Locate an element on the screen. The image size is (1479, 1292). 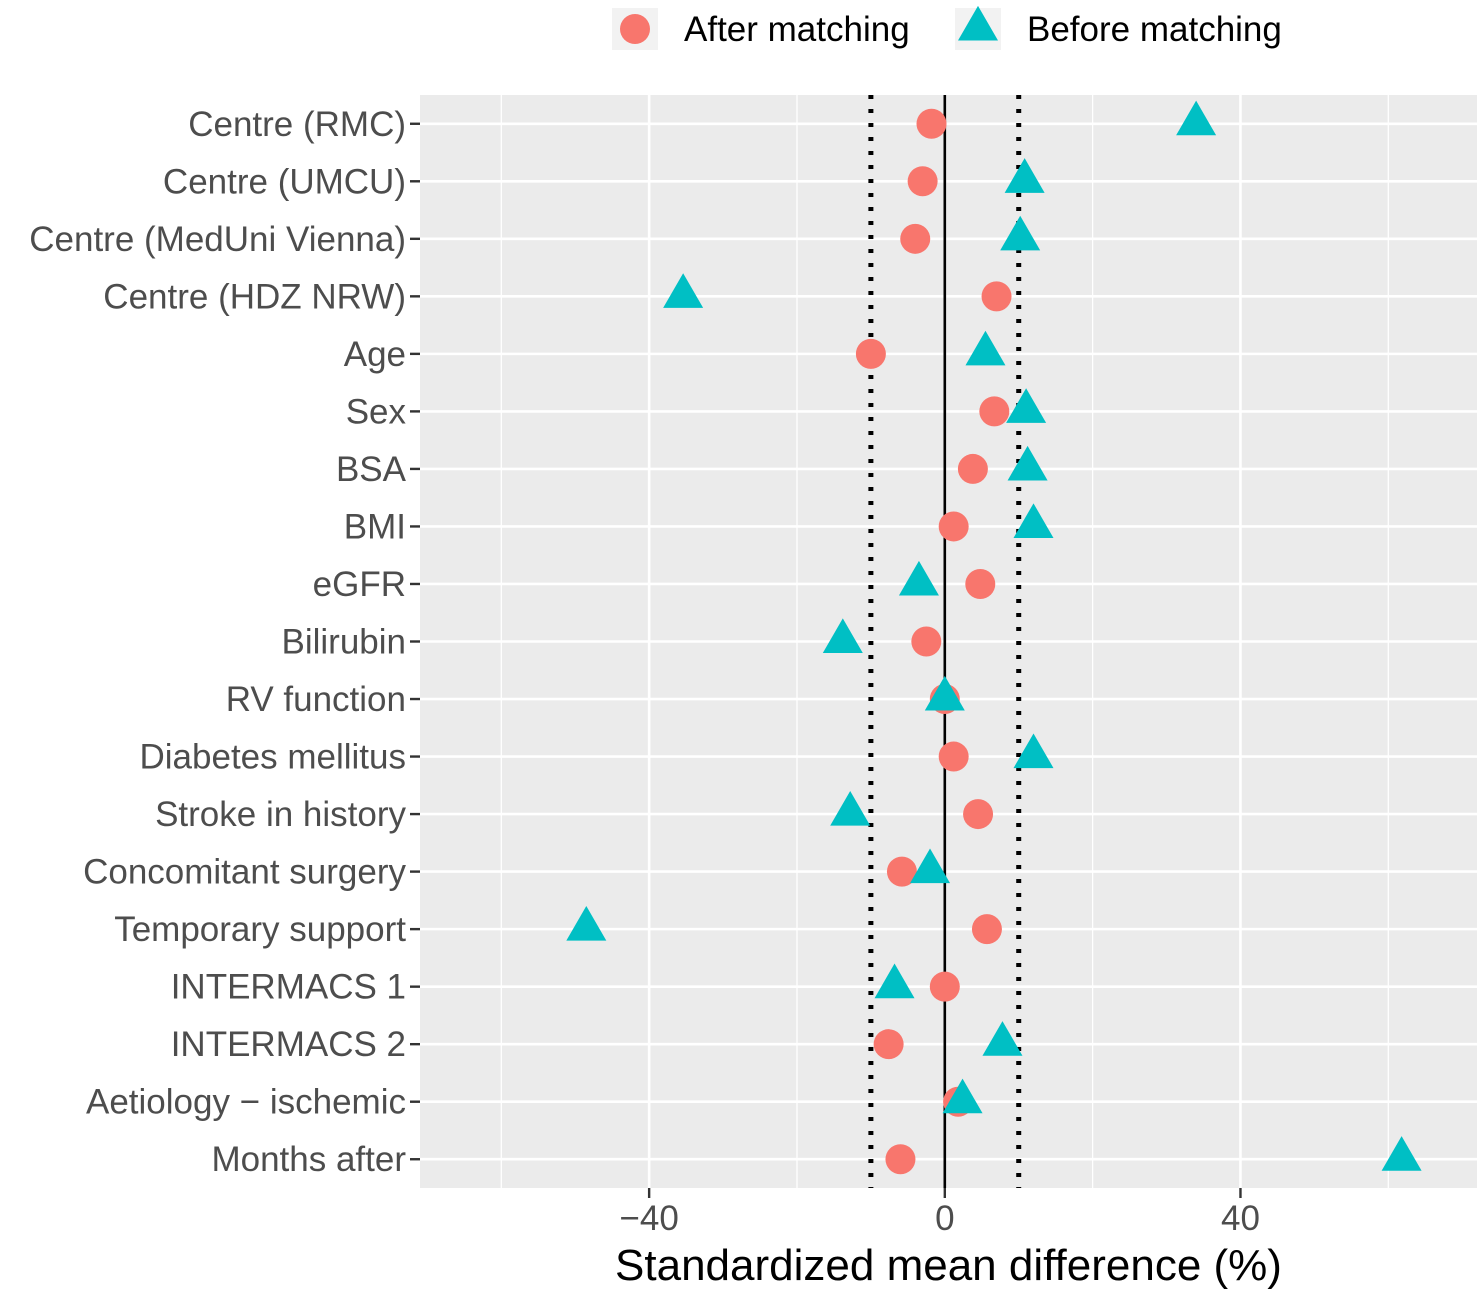
y-tick-label: Centre (HDZ NRW) is located at coordinates (254, 296).